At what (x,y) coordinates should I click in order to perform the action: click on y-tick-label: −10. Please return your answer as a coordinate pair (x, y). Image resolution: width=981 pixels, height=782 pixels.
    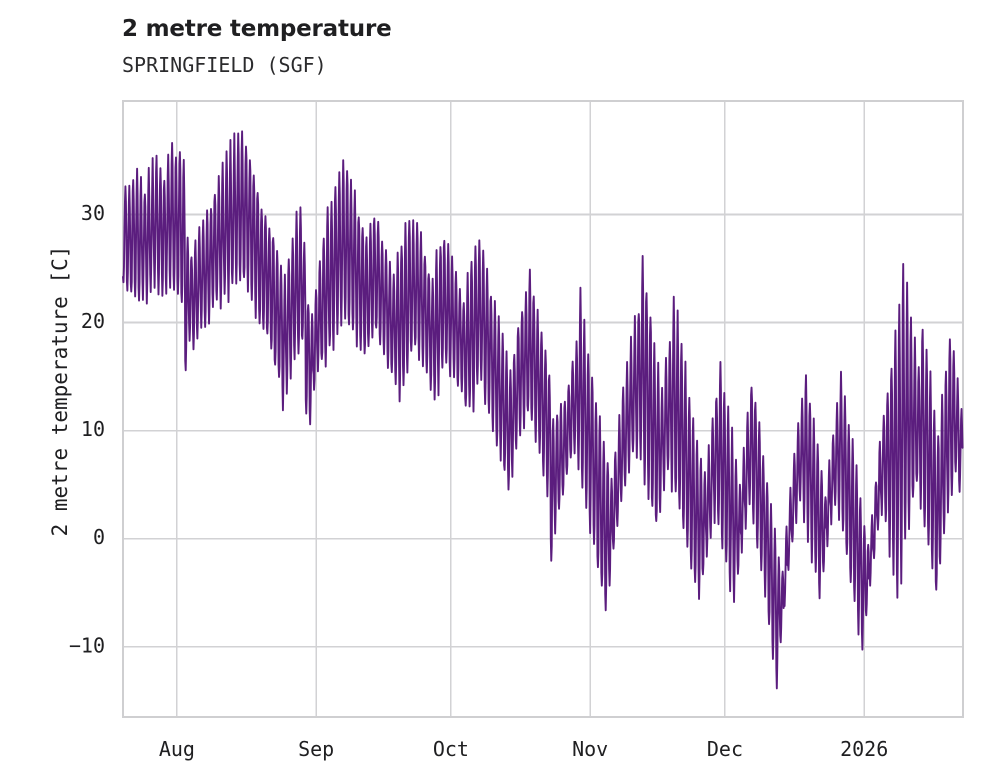
    Looking at the image, I should click on (87, 645).